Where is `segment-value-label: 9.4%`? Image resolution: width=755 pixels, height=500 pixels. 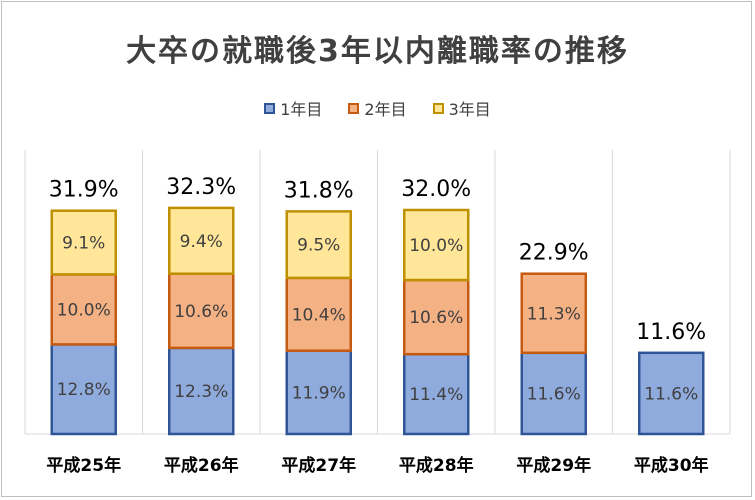
segment-value-label: 9.4% is located at coordinates (201, 242).